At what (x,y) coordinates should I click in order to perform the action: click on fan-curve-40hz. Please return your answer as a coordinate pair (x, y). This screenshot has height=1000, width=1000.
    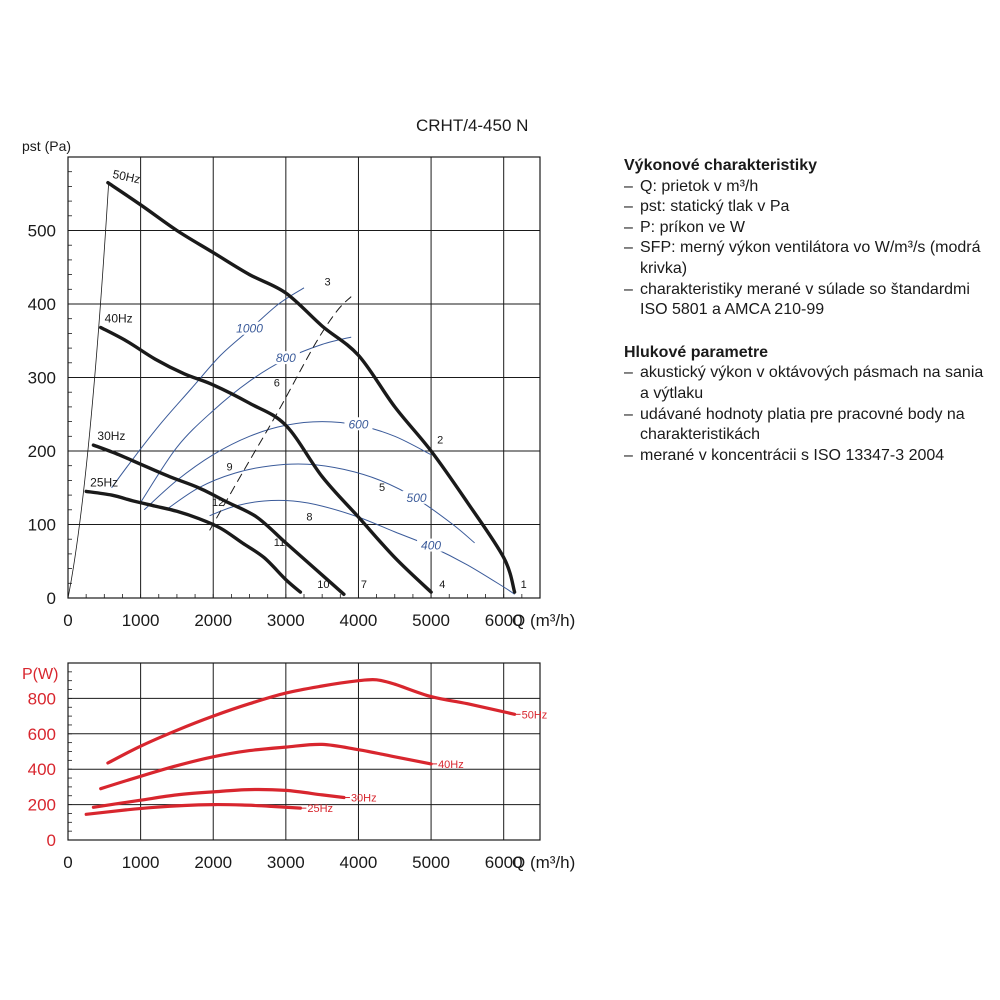
    Looking at the image, I should click on (266, 459).